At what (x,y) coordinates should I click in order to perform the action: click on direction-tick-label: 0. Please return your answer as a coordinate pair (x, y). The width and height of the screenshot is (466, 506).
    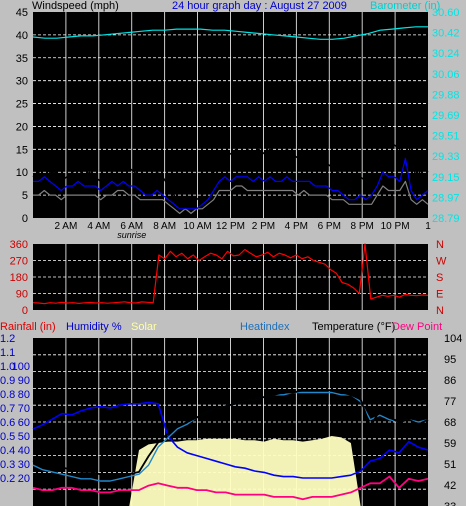
    Looking at the image, I should click on (25, 311).